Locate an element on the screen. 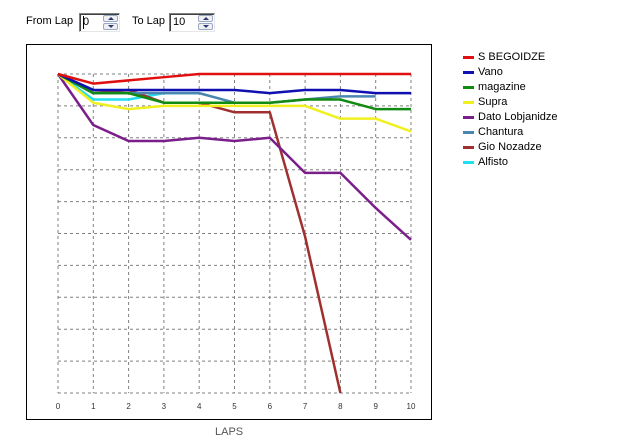  from-lap-value: 0 is located at coordinates (86, 22).